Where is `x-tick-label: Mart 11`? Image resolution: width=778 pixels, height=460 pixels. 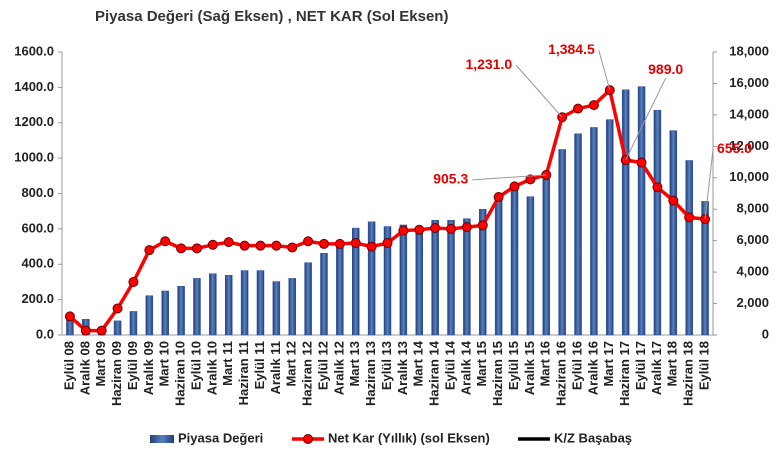 x-tick-label: Mart 11 is located at coordinates (227, 363).